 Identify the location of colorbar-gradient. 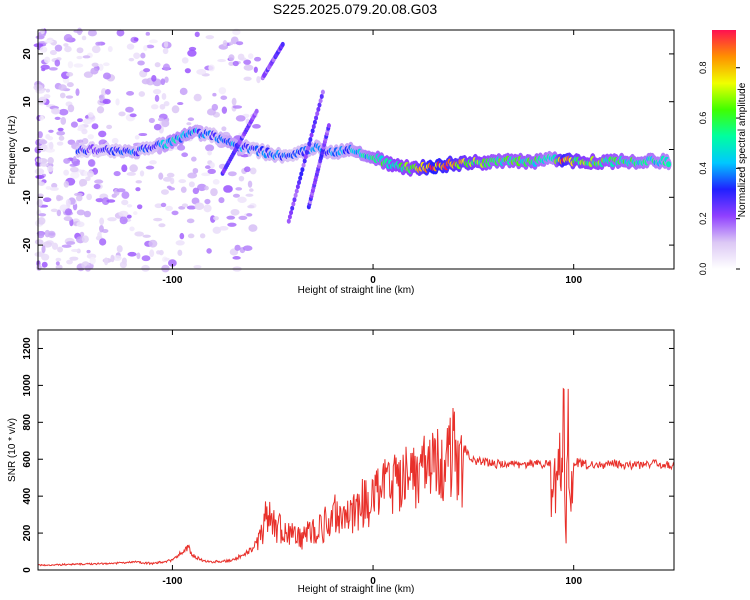
(724, 149).